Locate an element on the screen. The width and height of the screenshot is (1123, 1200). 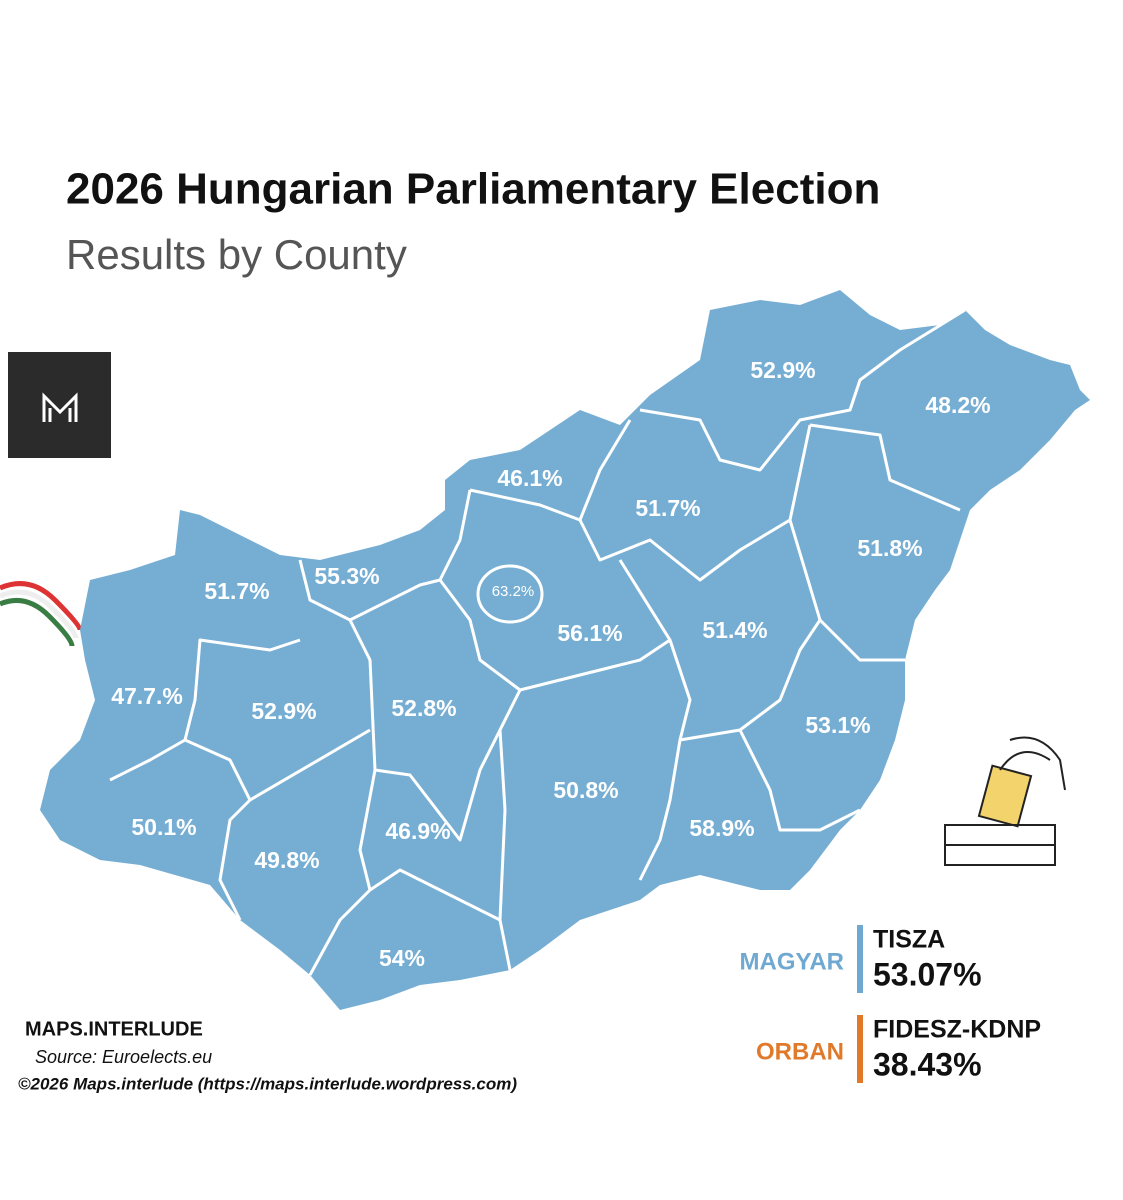
party-name: FIDESZ-KDNP is located at coordinates (957, 1030).